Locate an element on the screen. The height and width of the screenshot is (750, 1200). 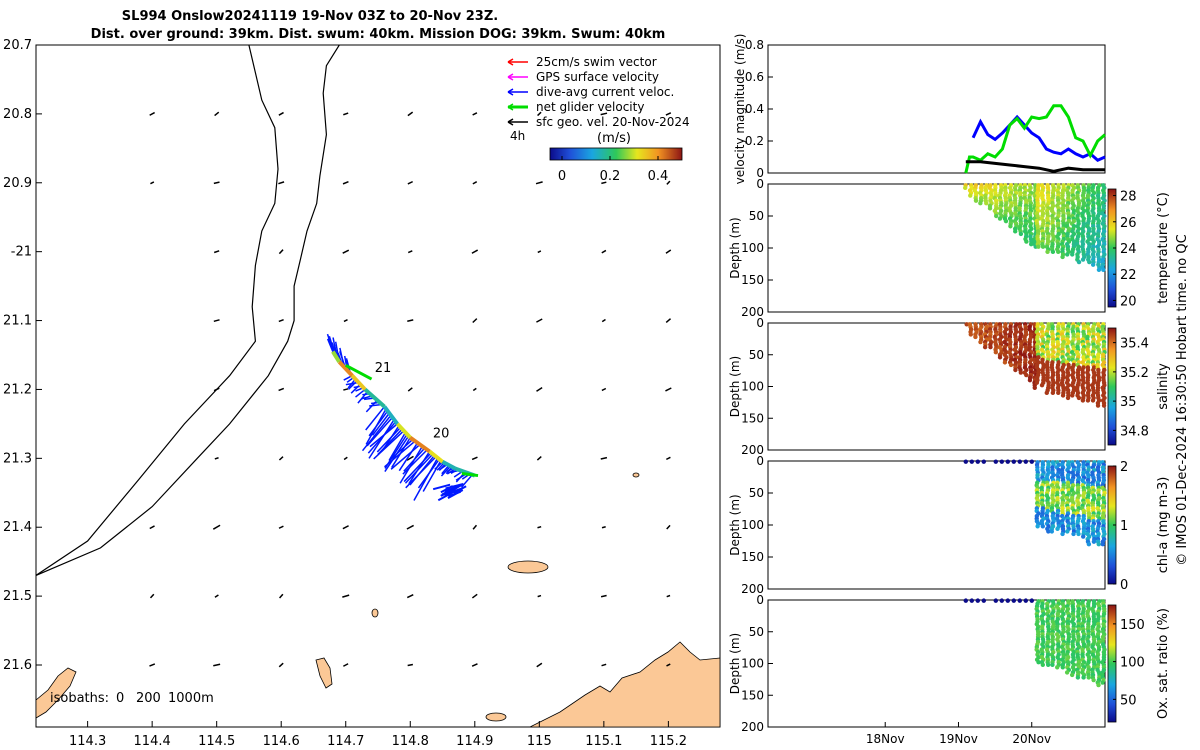
map-annotations: 21 20 is located at coordinates (412, 401).